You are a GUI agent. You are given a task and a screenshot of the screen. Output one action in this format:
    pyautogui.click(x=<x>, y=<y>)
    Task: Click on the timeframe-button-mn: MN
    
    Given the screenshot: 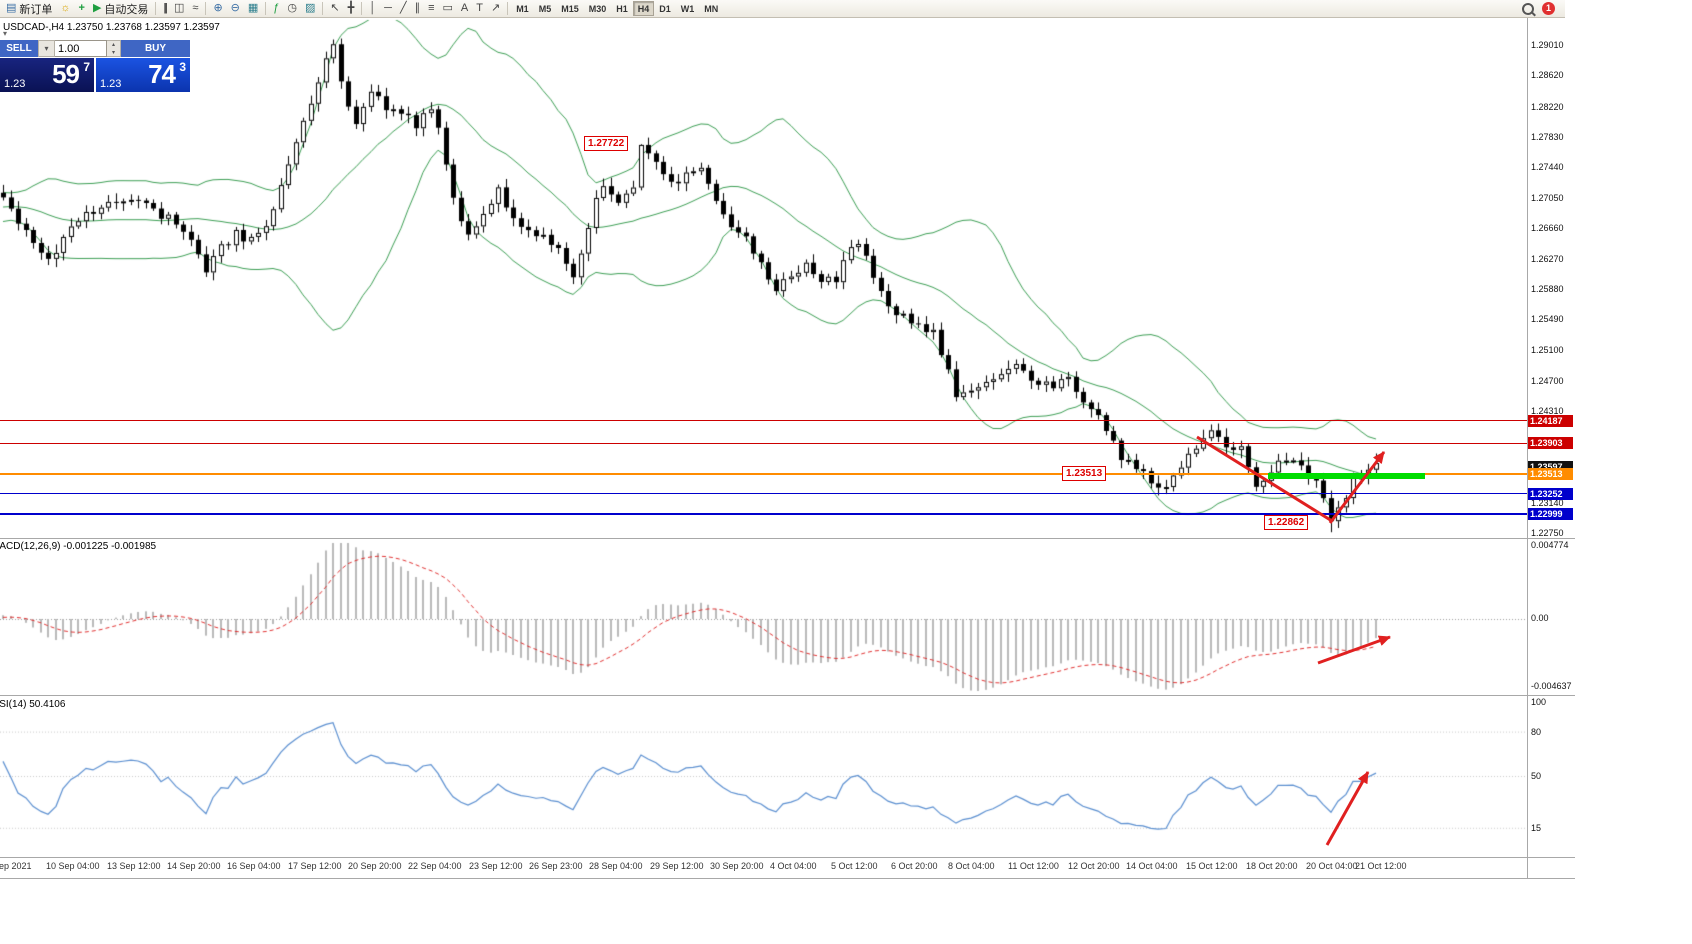 What is the action you would take?
    pyautogui.click(x=711, y=8)
    